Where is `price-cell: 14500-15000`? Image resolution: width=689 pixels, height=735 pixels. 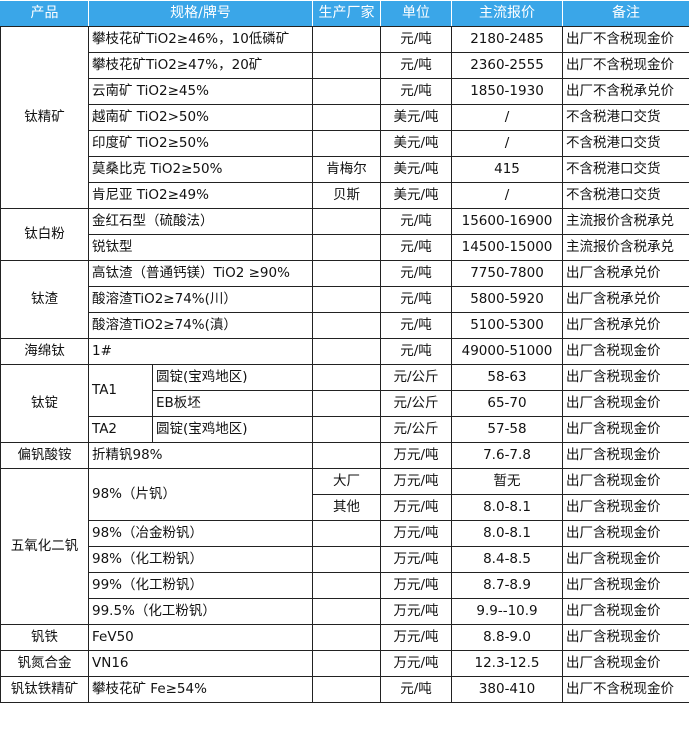 price-cell: 14500-15000 is located at coordinates (507, 247).